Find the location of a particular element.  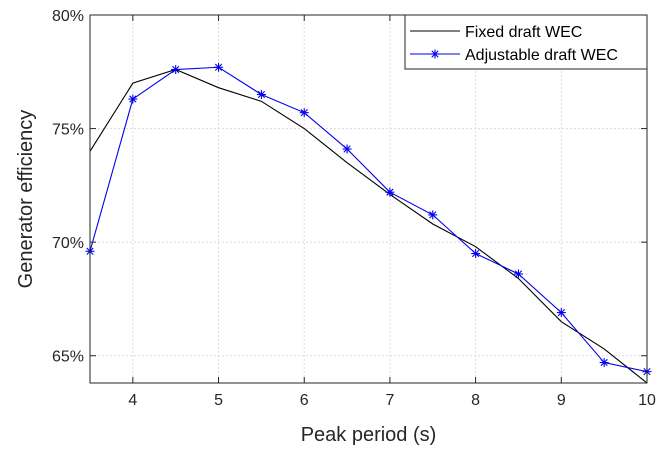

x-tick-label: 10 is located at coordinates (647, 400).